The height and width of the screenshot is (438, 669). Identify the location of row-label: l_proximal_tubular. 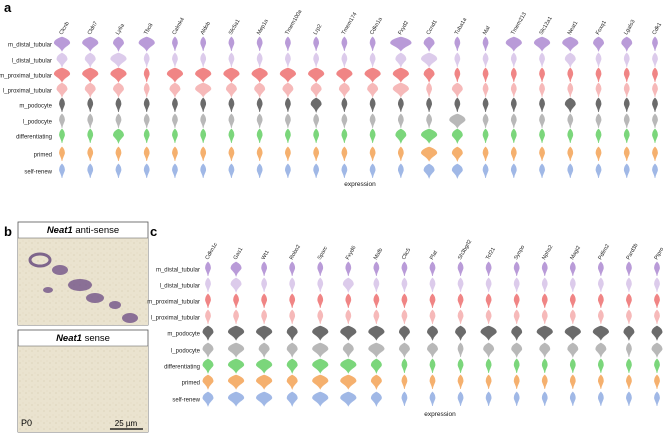
(27, 92).